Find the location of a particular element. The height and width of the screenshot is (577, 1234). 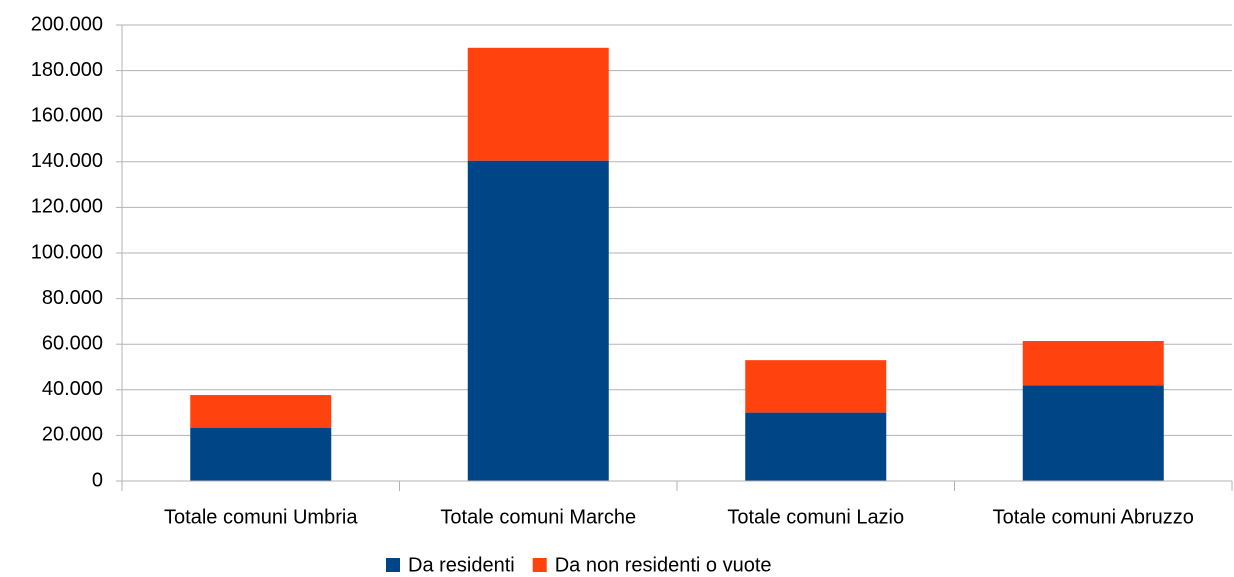

y-tick-label: 80.000 is located at coordinates (72, 298).